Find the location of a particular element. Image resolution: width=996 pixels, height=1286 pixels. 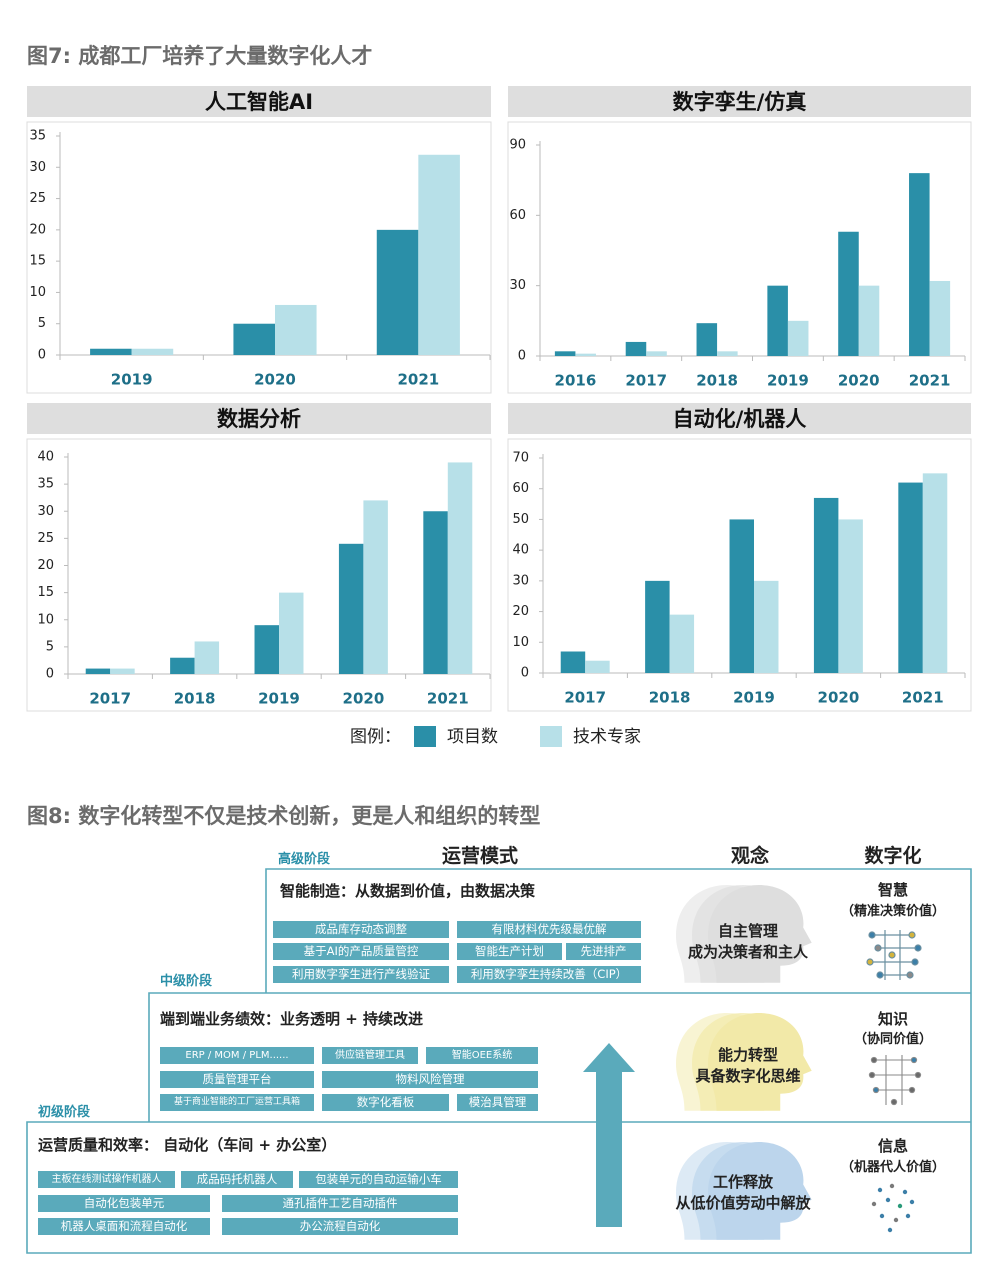

legend-swatch is located at coordinates (425, 736).